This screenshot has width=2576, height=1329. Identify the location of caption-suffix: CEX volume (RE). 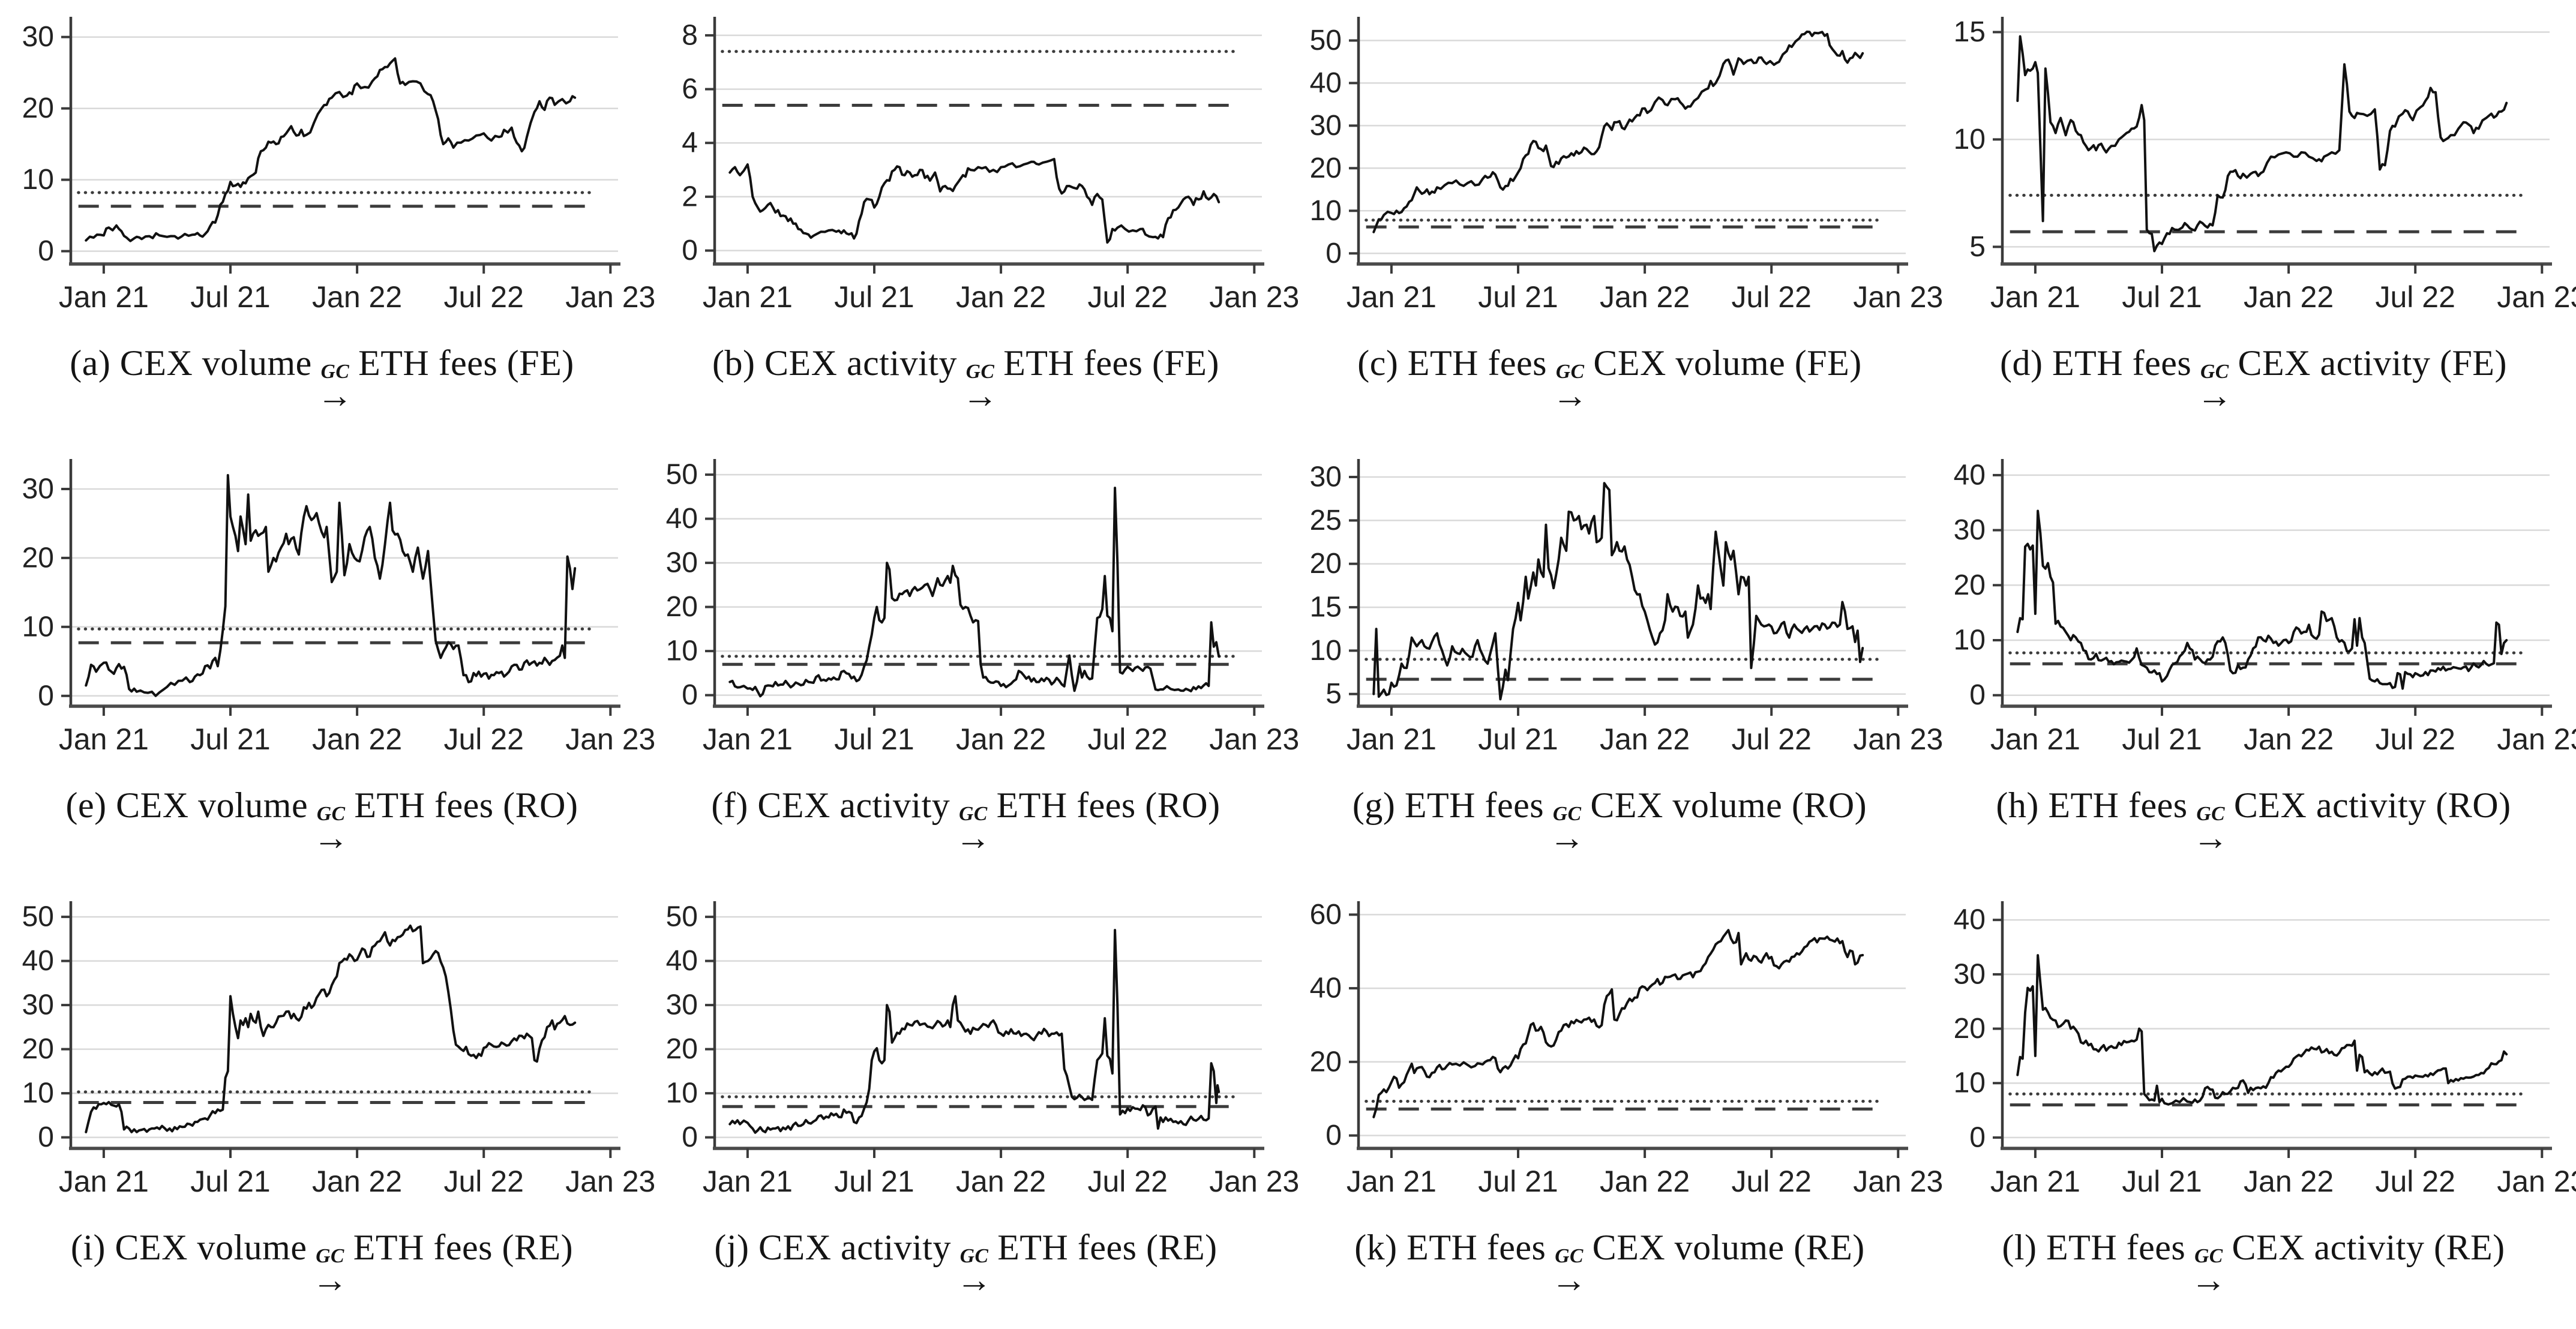
(1728, 1248).